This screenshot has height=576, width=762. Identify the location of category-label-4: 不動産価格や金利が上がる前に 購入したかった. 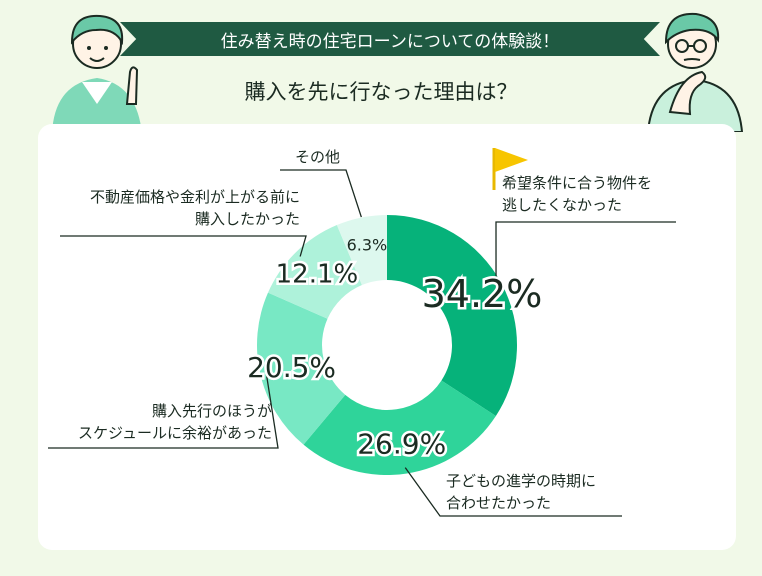
(194, 208).